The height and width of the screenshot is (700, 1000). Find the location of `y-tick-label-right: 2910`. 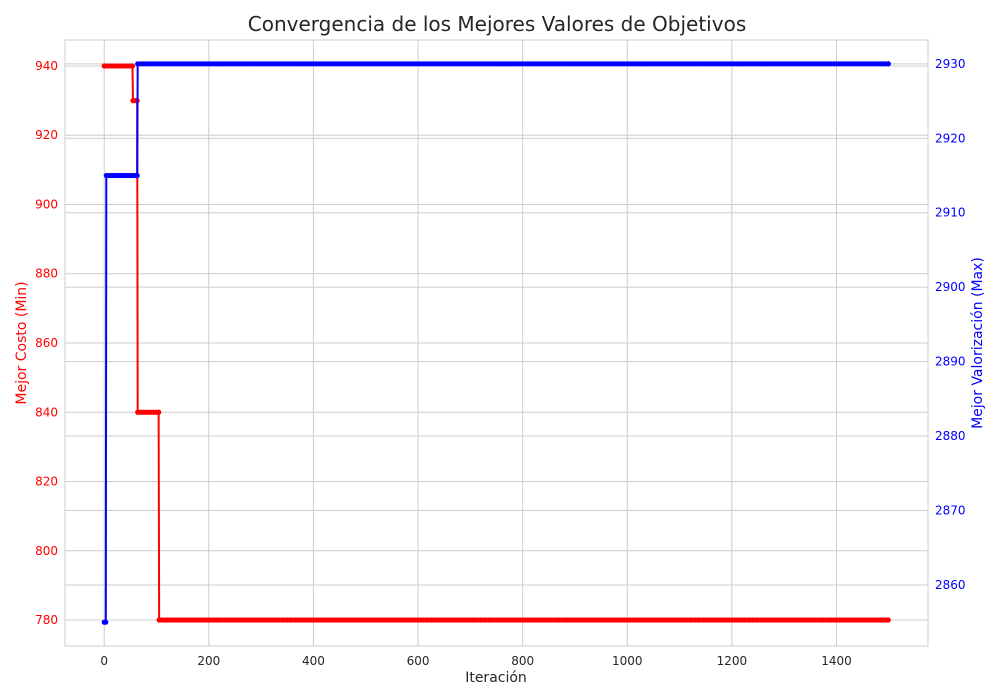

y-tick-label-right: 2910 is located at coordinates (950, 213).